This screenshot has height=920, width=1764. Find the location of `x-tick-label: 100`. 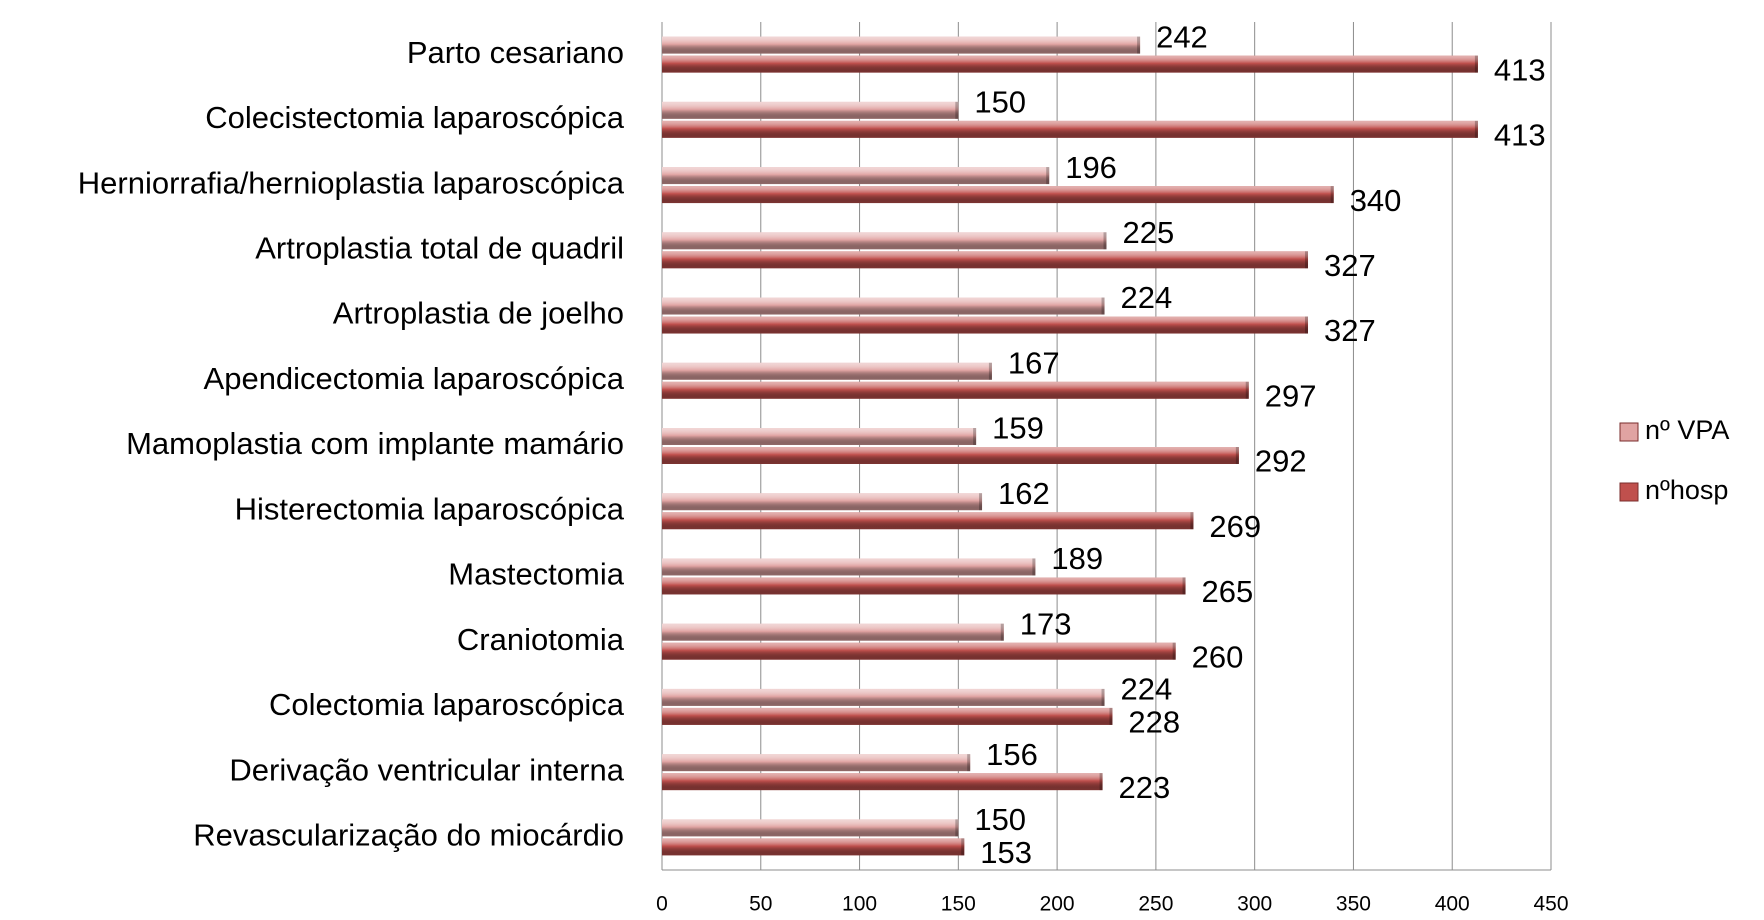

x-tick-label: 100 is located at coordinates (859, 904).